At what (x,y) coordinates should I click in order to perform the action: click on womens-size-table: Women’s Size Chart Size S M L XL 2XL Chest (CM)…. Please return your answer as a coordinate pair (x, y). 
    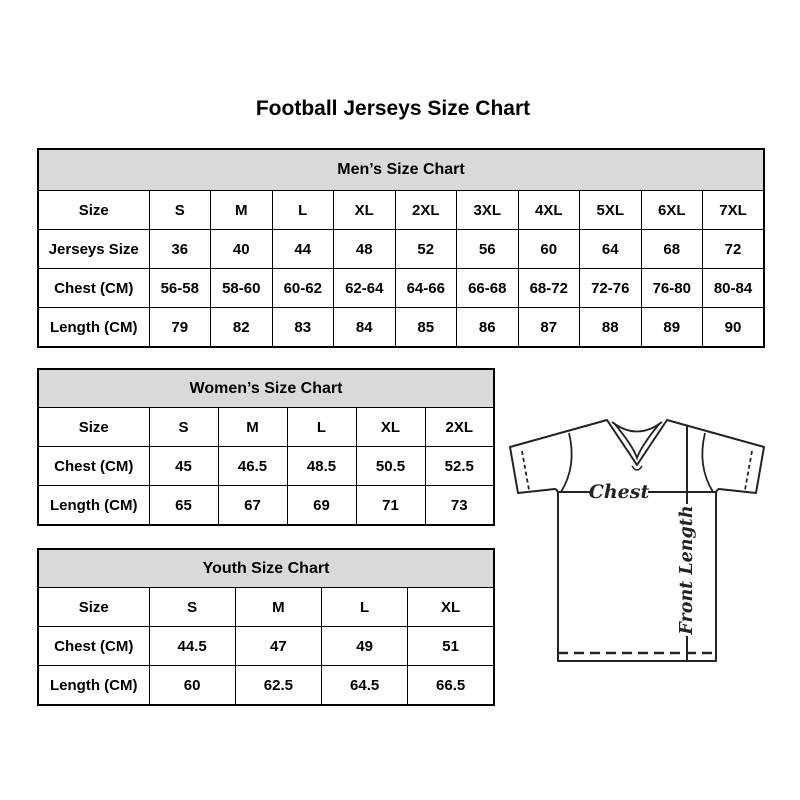
    Looking at the image, I should click on (266, 447).